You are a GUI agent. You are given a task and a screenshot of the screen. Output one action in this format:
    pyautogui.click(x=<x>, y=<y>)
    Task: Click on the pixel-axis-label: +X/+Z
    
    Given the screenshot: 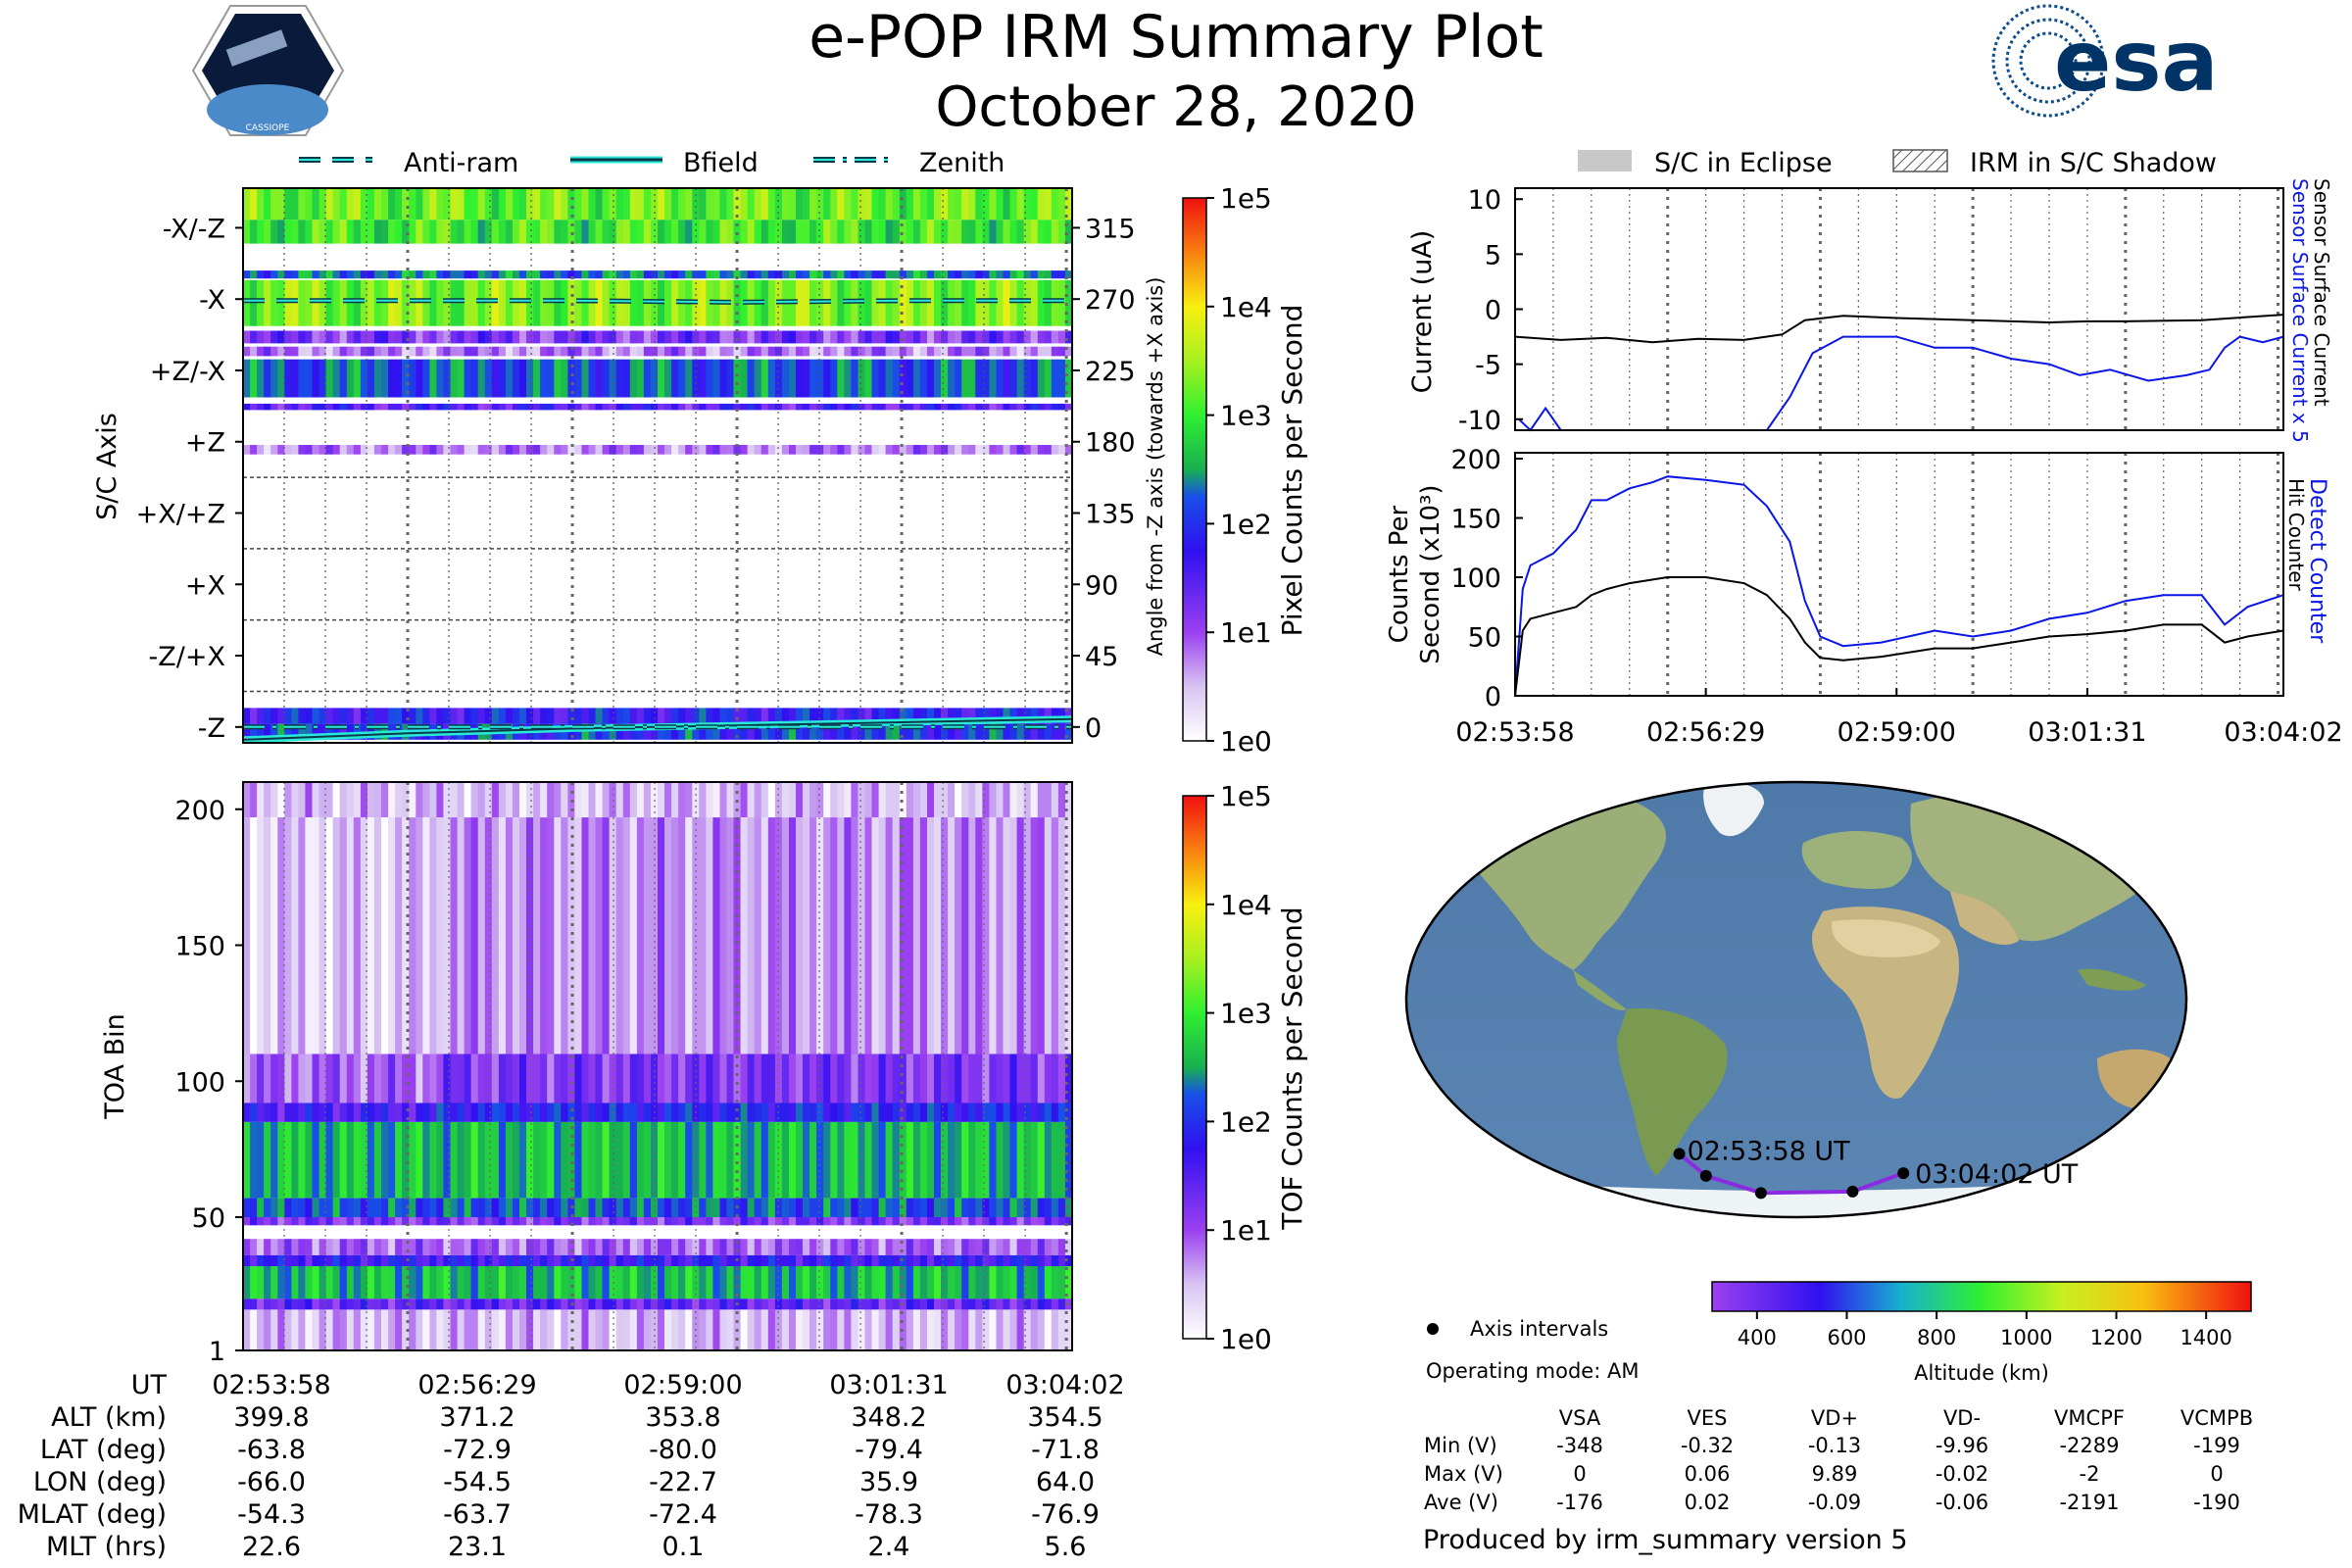 What is the action you would take?
    pyautogui.click(x=180, y=515)
    